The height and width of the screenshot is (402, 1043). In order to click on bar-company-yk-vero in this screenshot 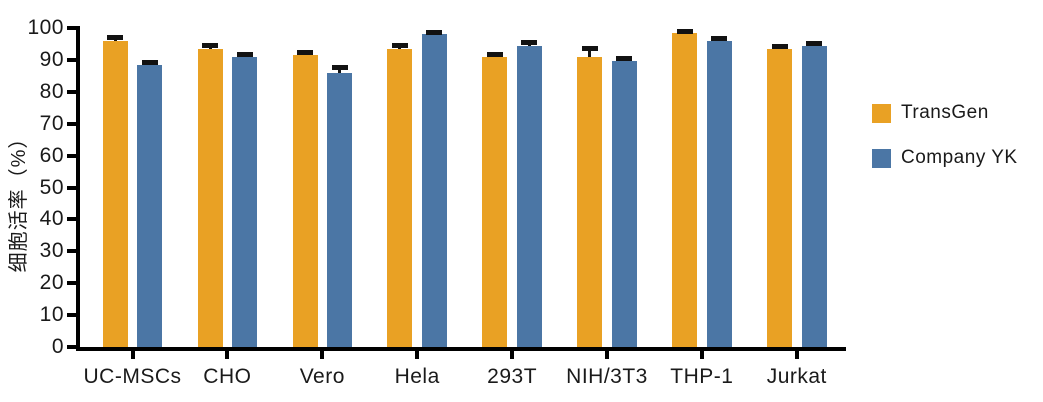, I will do `click(340, 209)`.